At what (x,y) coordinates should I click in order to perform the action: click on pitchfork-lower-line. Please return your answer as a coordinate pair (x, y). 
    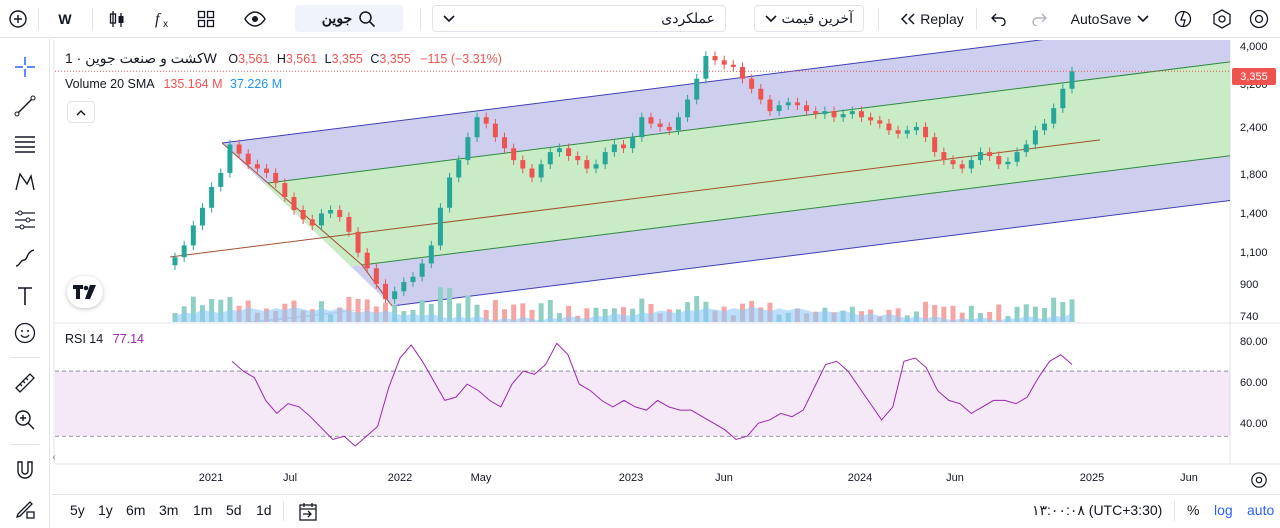
    Looking at the image, I should click on (810, 253).